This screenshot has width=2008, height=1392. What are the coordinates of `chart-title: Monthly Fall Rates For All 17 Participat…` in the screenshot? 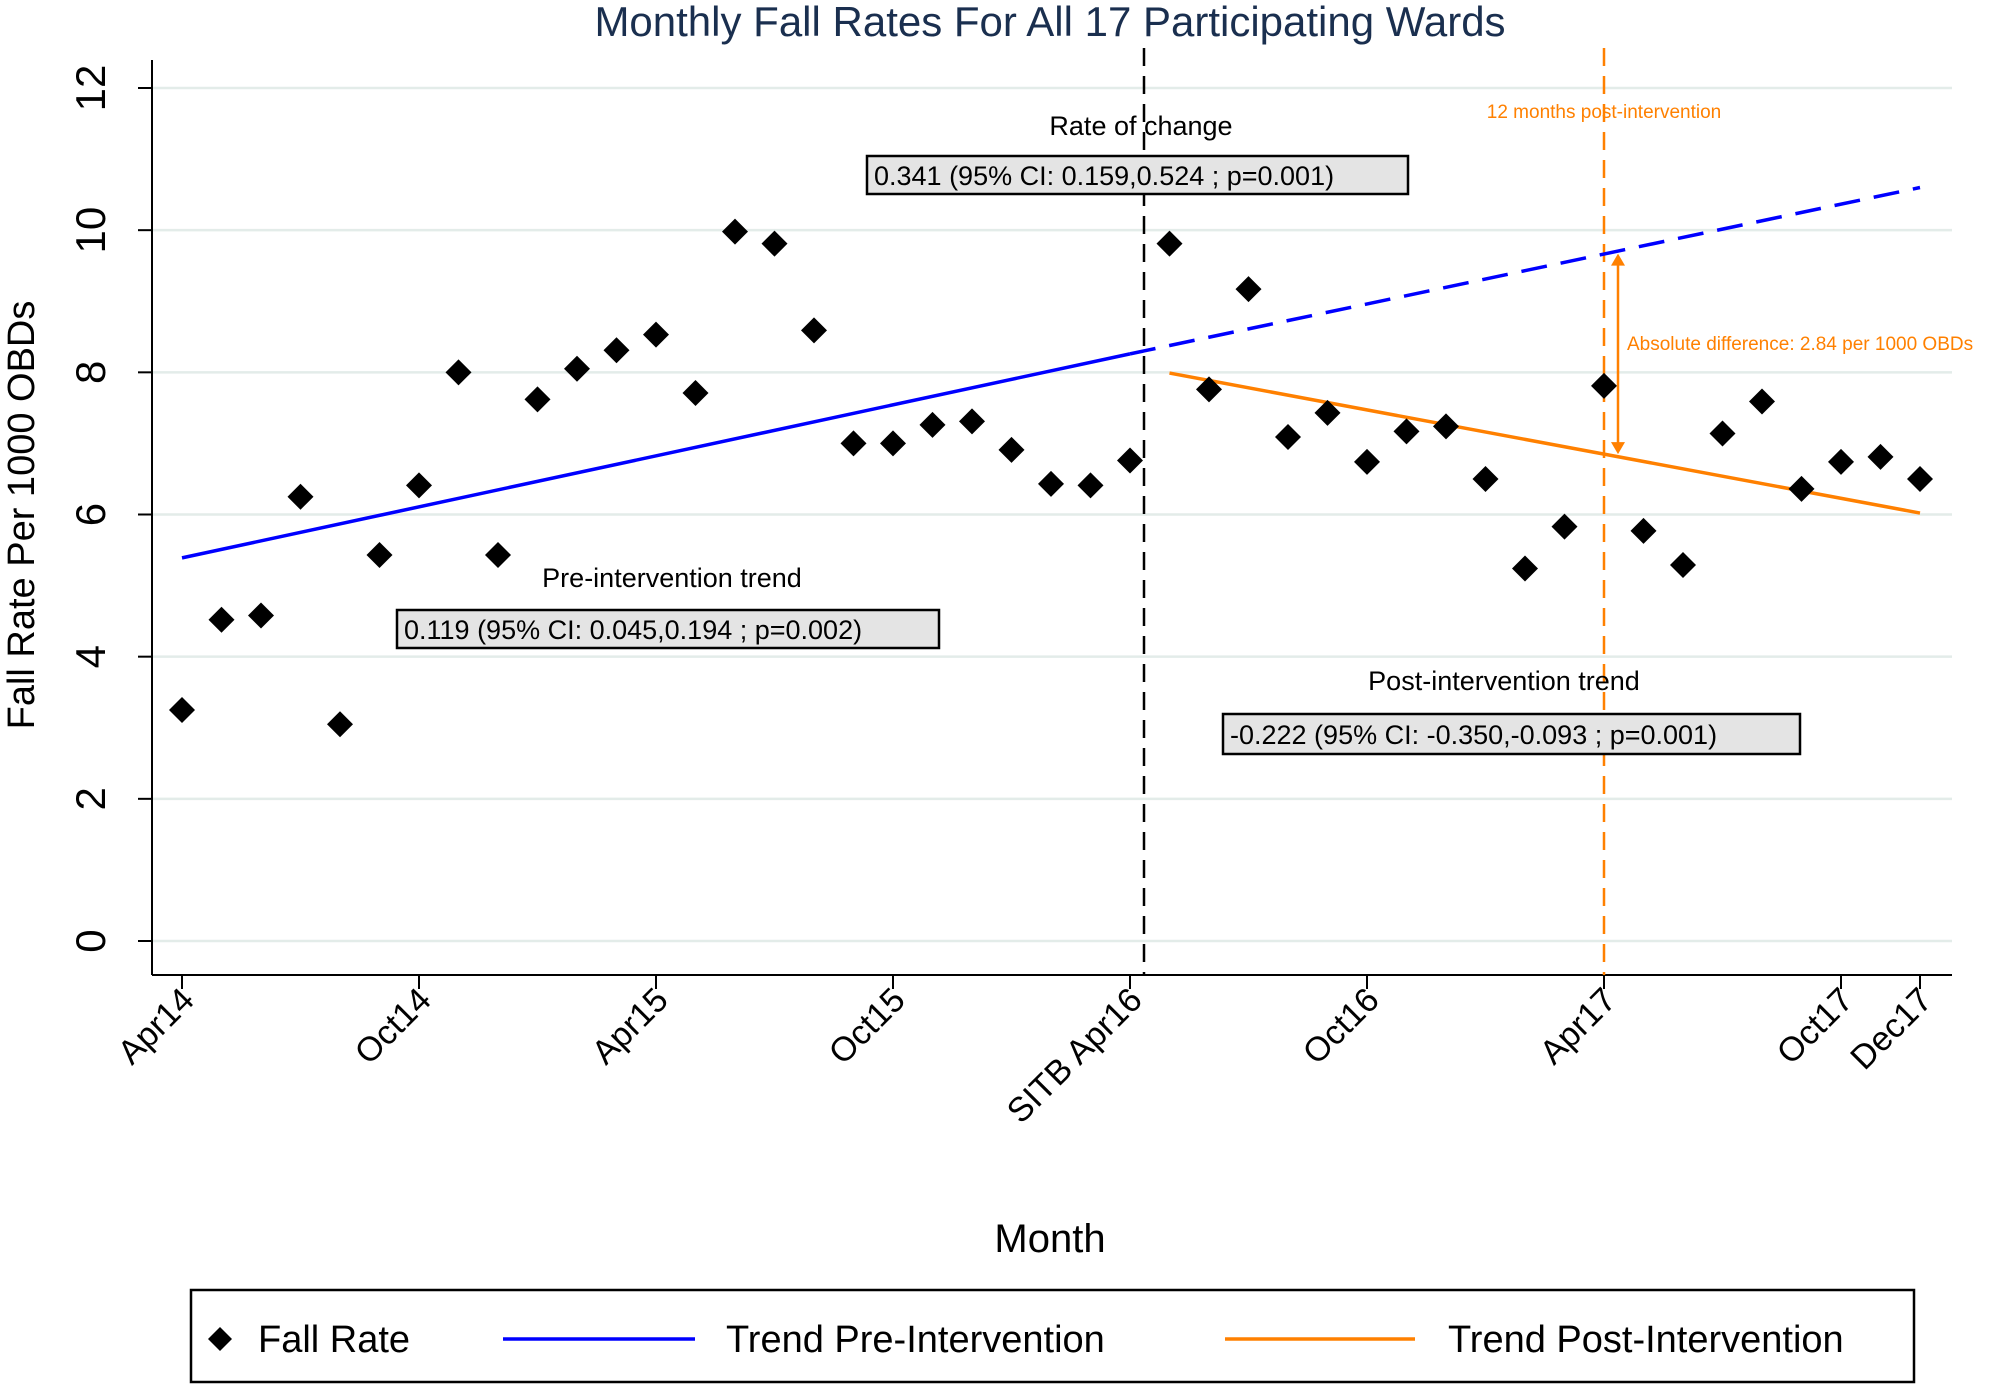 It's located at (1049, 22).